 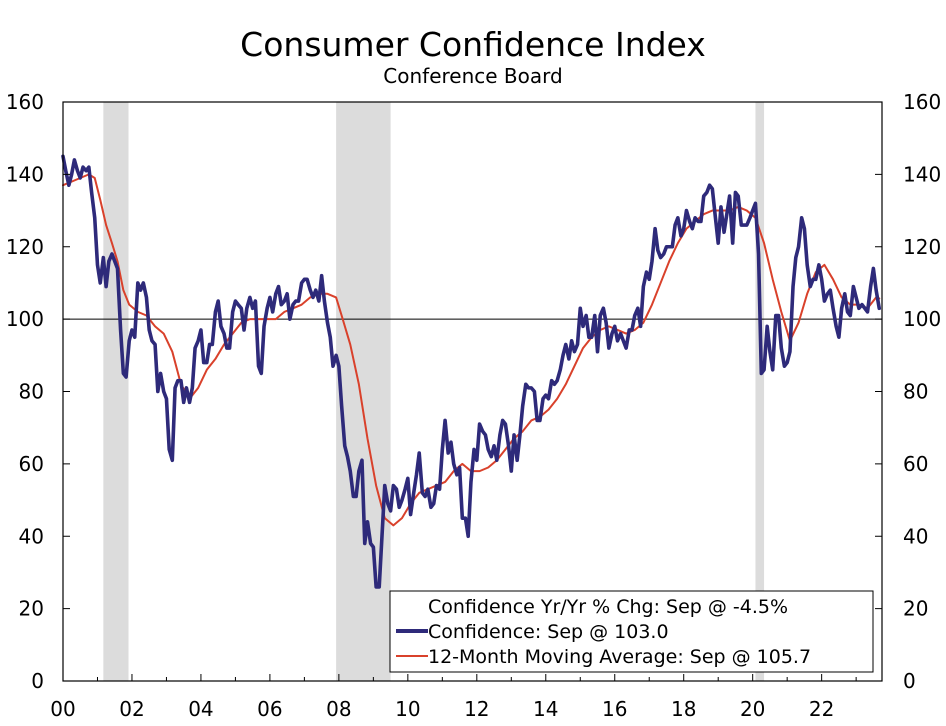 What do you see at coordinates (915, 609) in the screenshot?
I see `y-tick-label-right-20: 20` at bounding box center [915, 609].